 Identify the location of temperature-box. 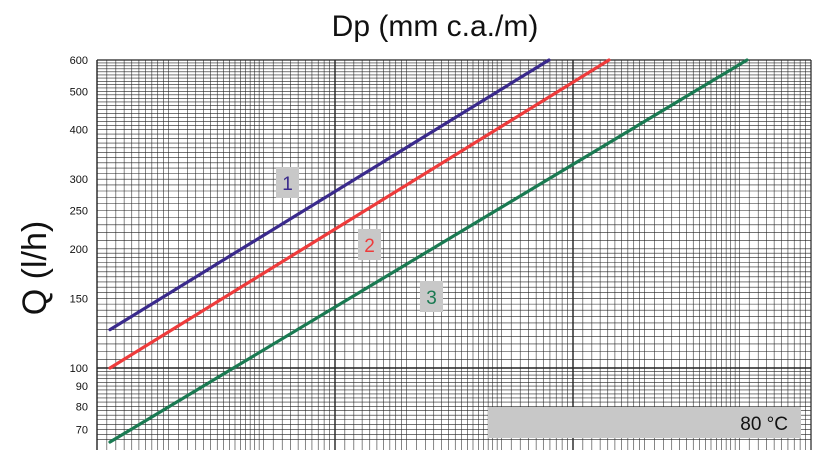
(644, 422).